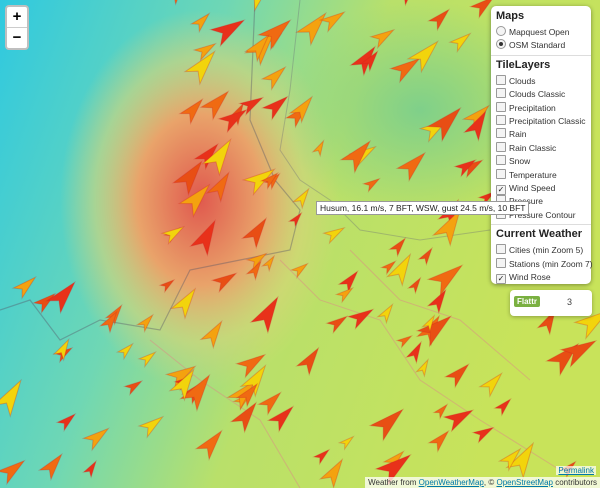 Image resolution: width=600 pixels, height=488 pixels. I want to click on layer-option: Temperature, so click(526, 174).